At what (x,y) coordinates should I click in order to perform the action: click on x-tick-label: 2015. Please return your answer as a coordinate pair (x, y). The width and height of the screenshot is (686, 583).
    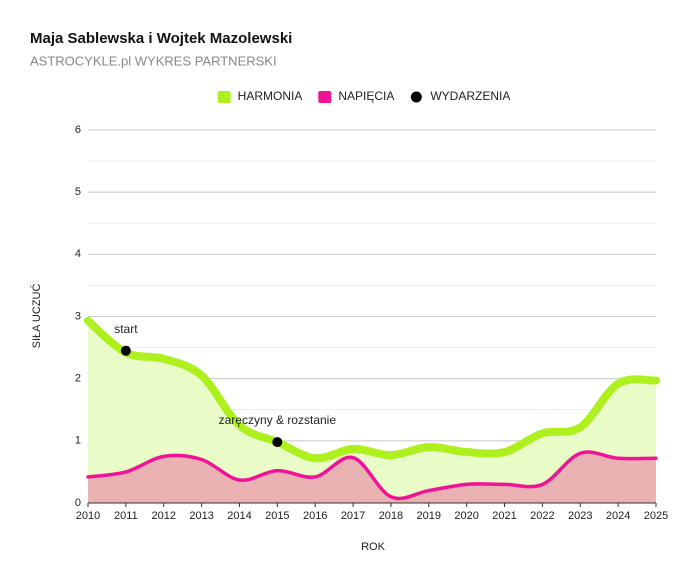
    Looking at the image, I should click on (277, 516).